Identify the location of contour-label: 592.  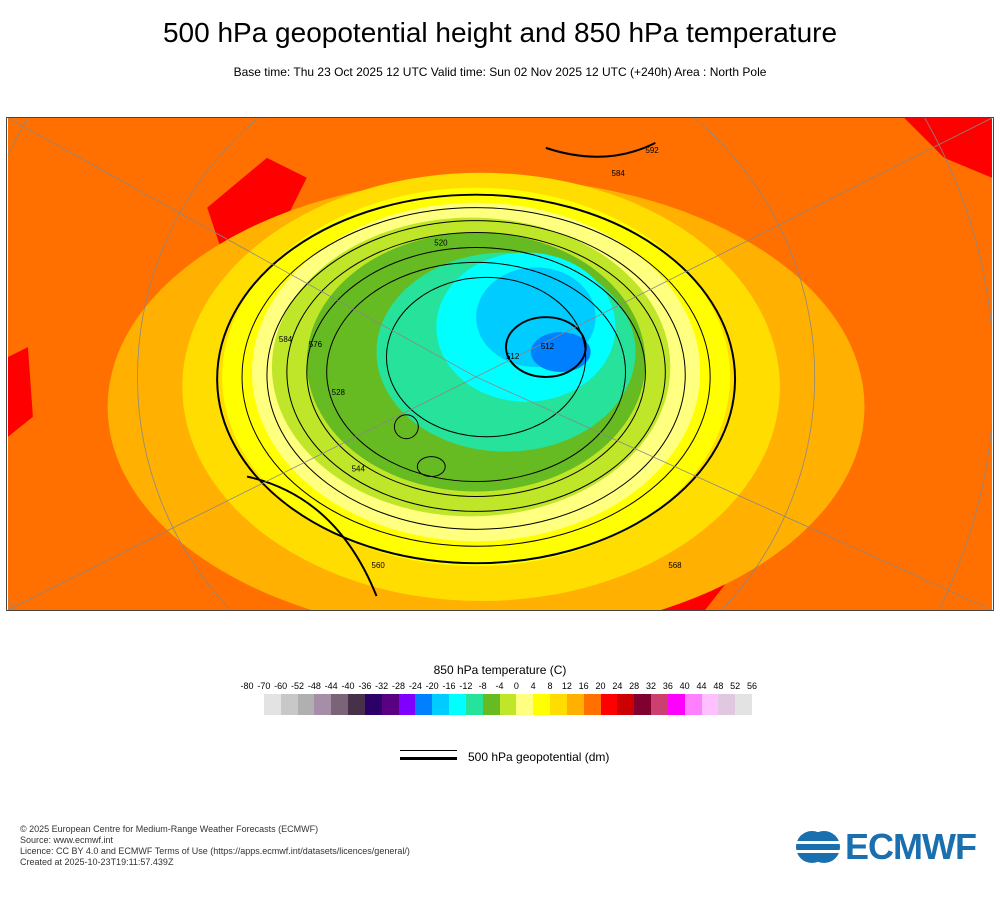
(652, 150).